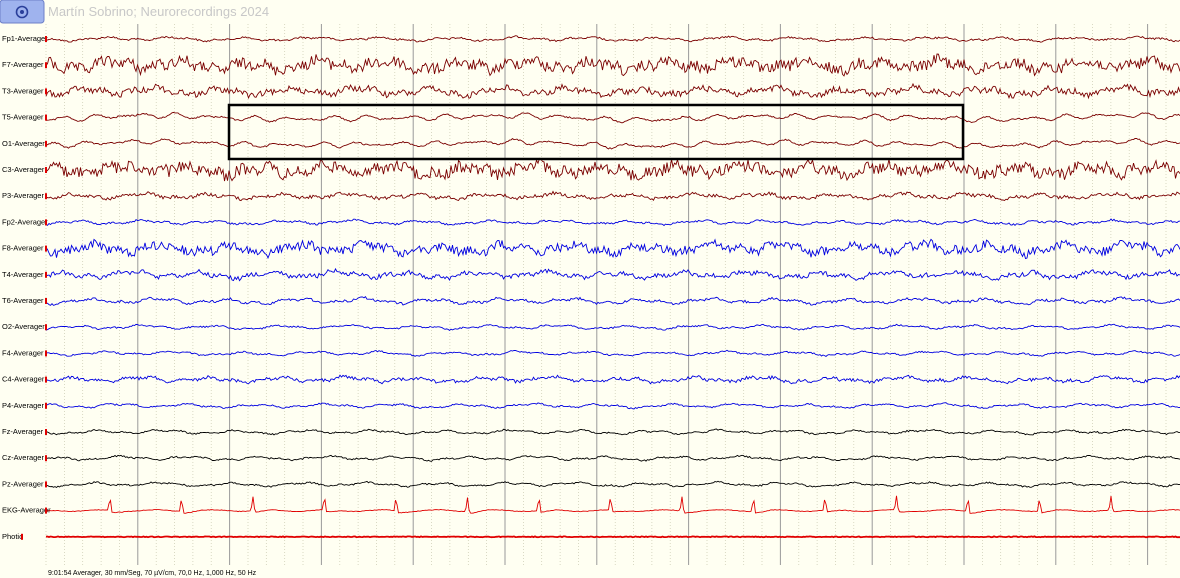  I want to click on channel-label: EKG-Averager, so click(26, 510).